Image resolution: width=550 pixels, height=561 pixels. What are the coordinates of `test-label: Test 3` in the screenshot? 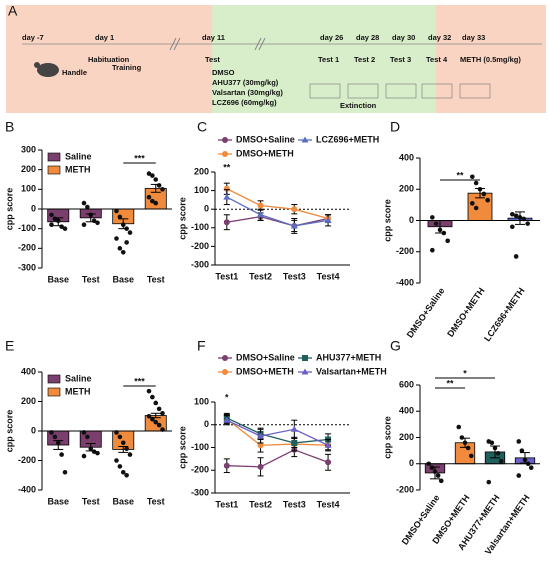 It's located at (400, 59).